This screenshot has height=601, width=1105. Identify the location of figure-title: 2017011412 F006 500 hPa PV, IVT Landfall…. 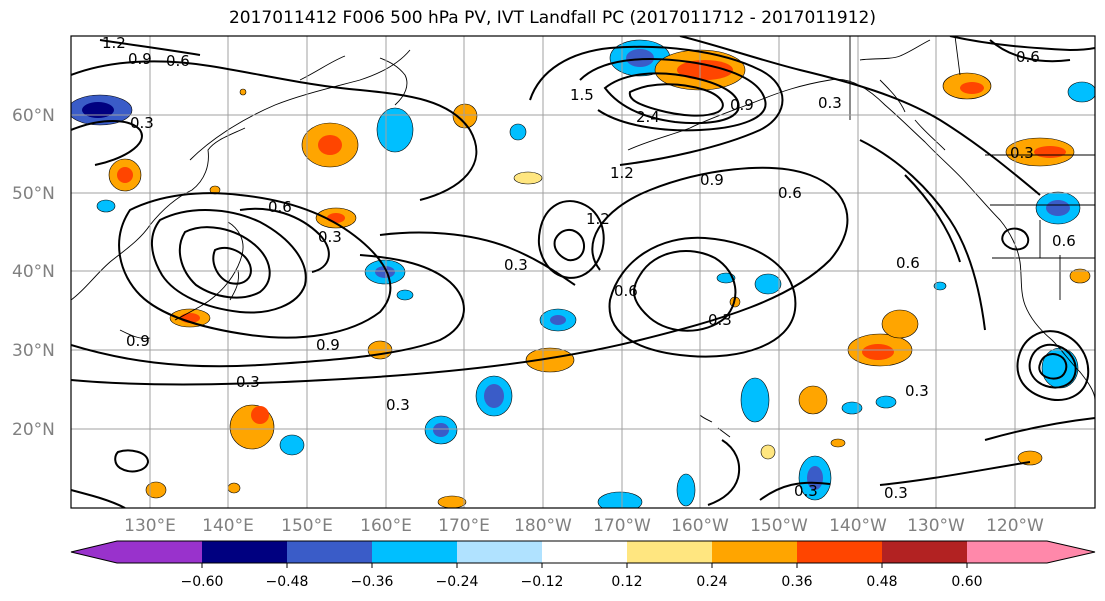
(552, 18).